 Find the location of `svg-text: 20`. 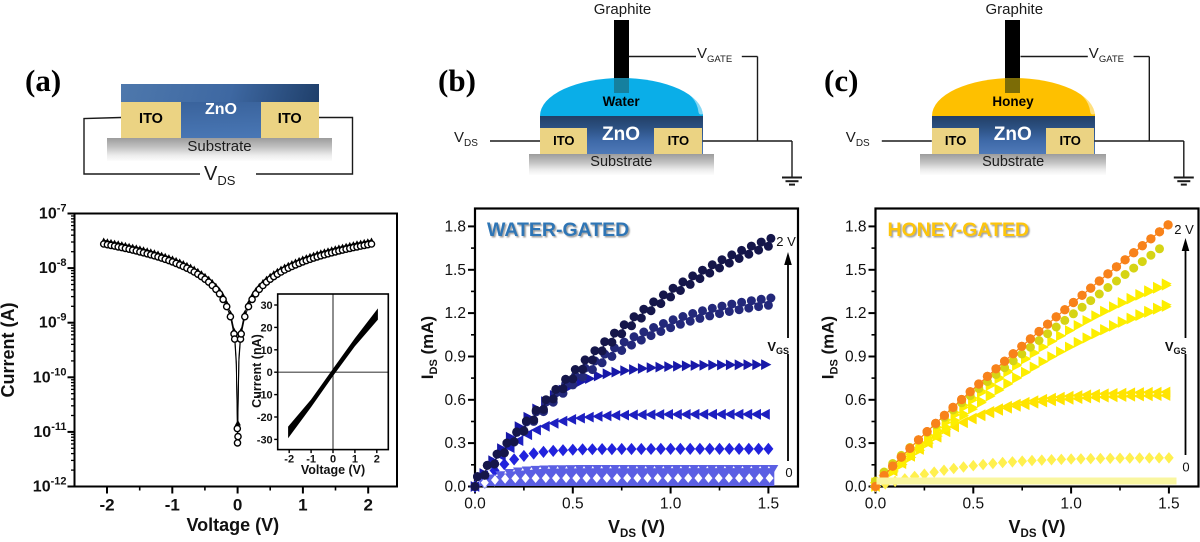

svg-text: 20 is located at coordinates (266, 328).